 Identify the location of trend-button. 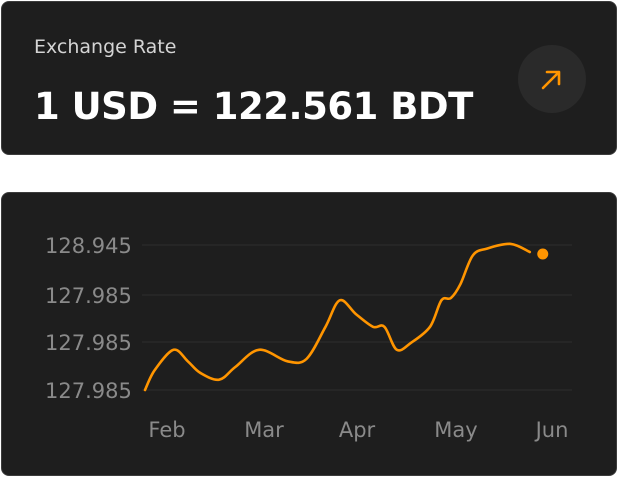
(552, 79).